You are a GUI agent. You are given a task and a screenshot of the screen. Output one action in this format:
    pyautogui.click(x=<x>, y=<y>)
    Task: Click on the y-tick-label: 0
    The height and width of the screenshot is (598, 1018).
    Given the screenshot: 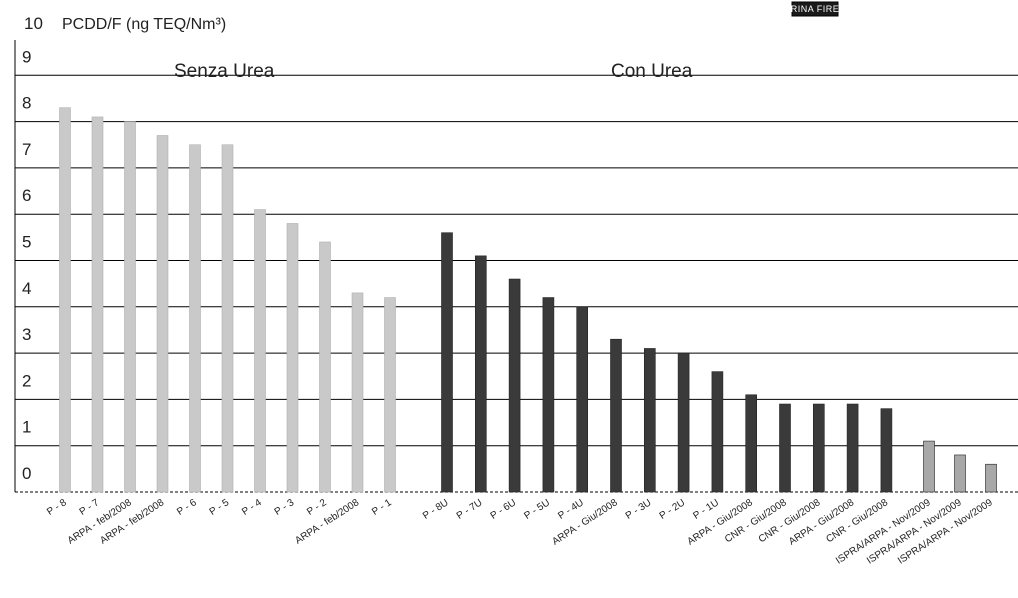 What is the action you would take?
    pyautogui.click(x=26, y=473)
    